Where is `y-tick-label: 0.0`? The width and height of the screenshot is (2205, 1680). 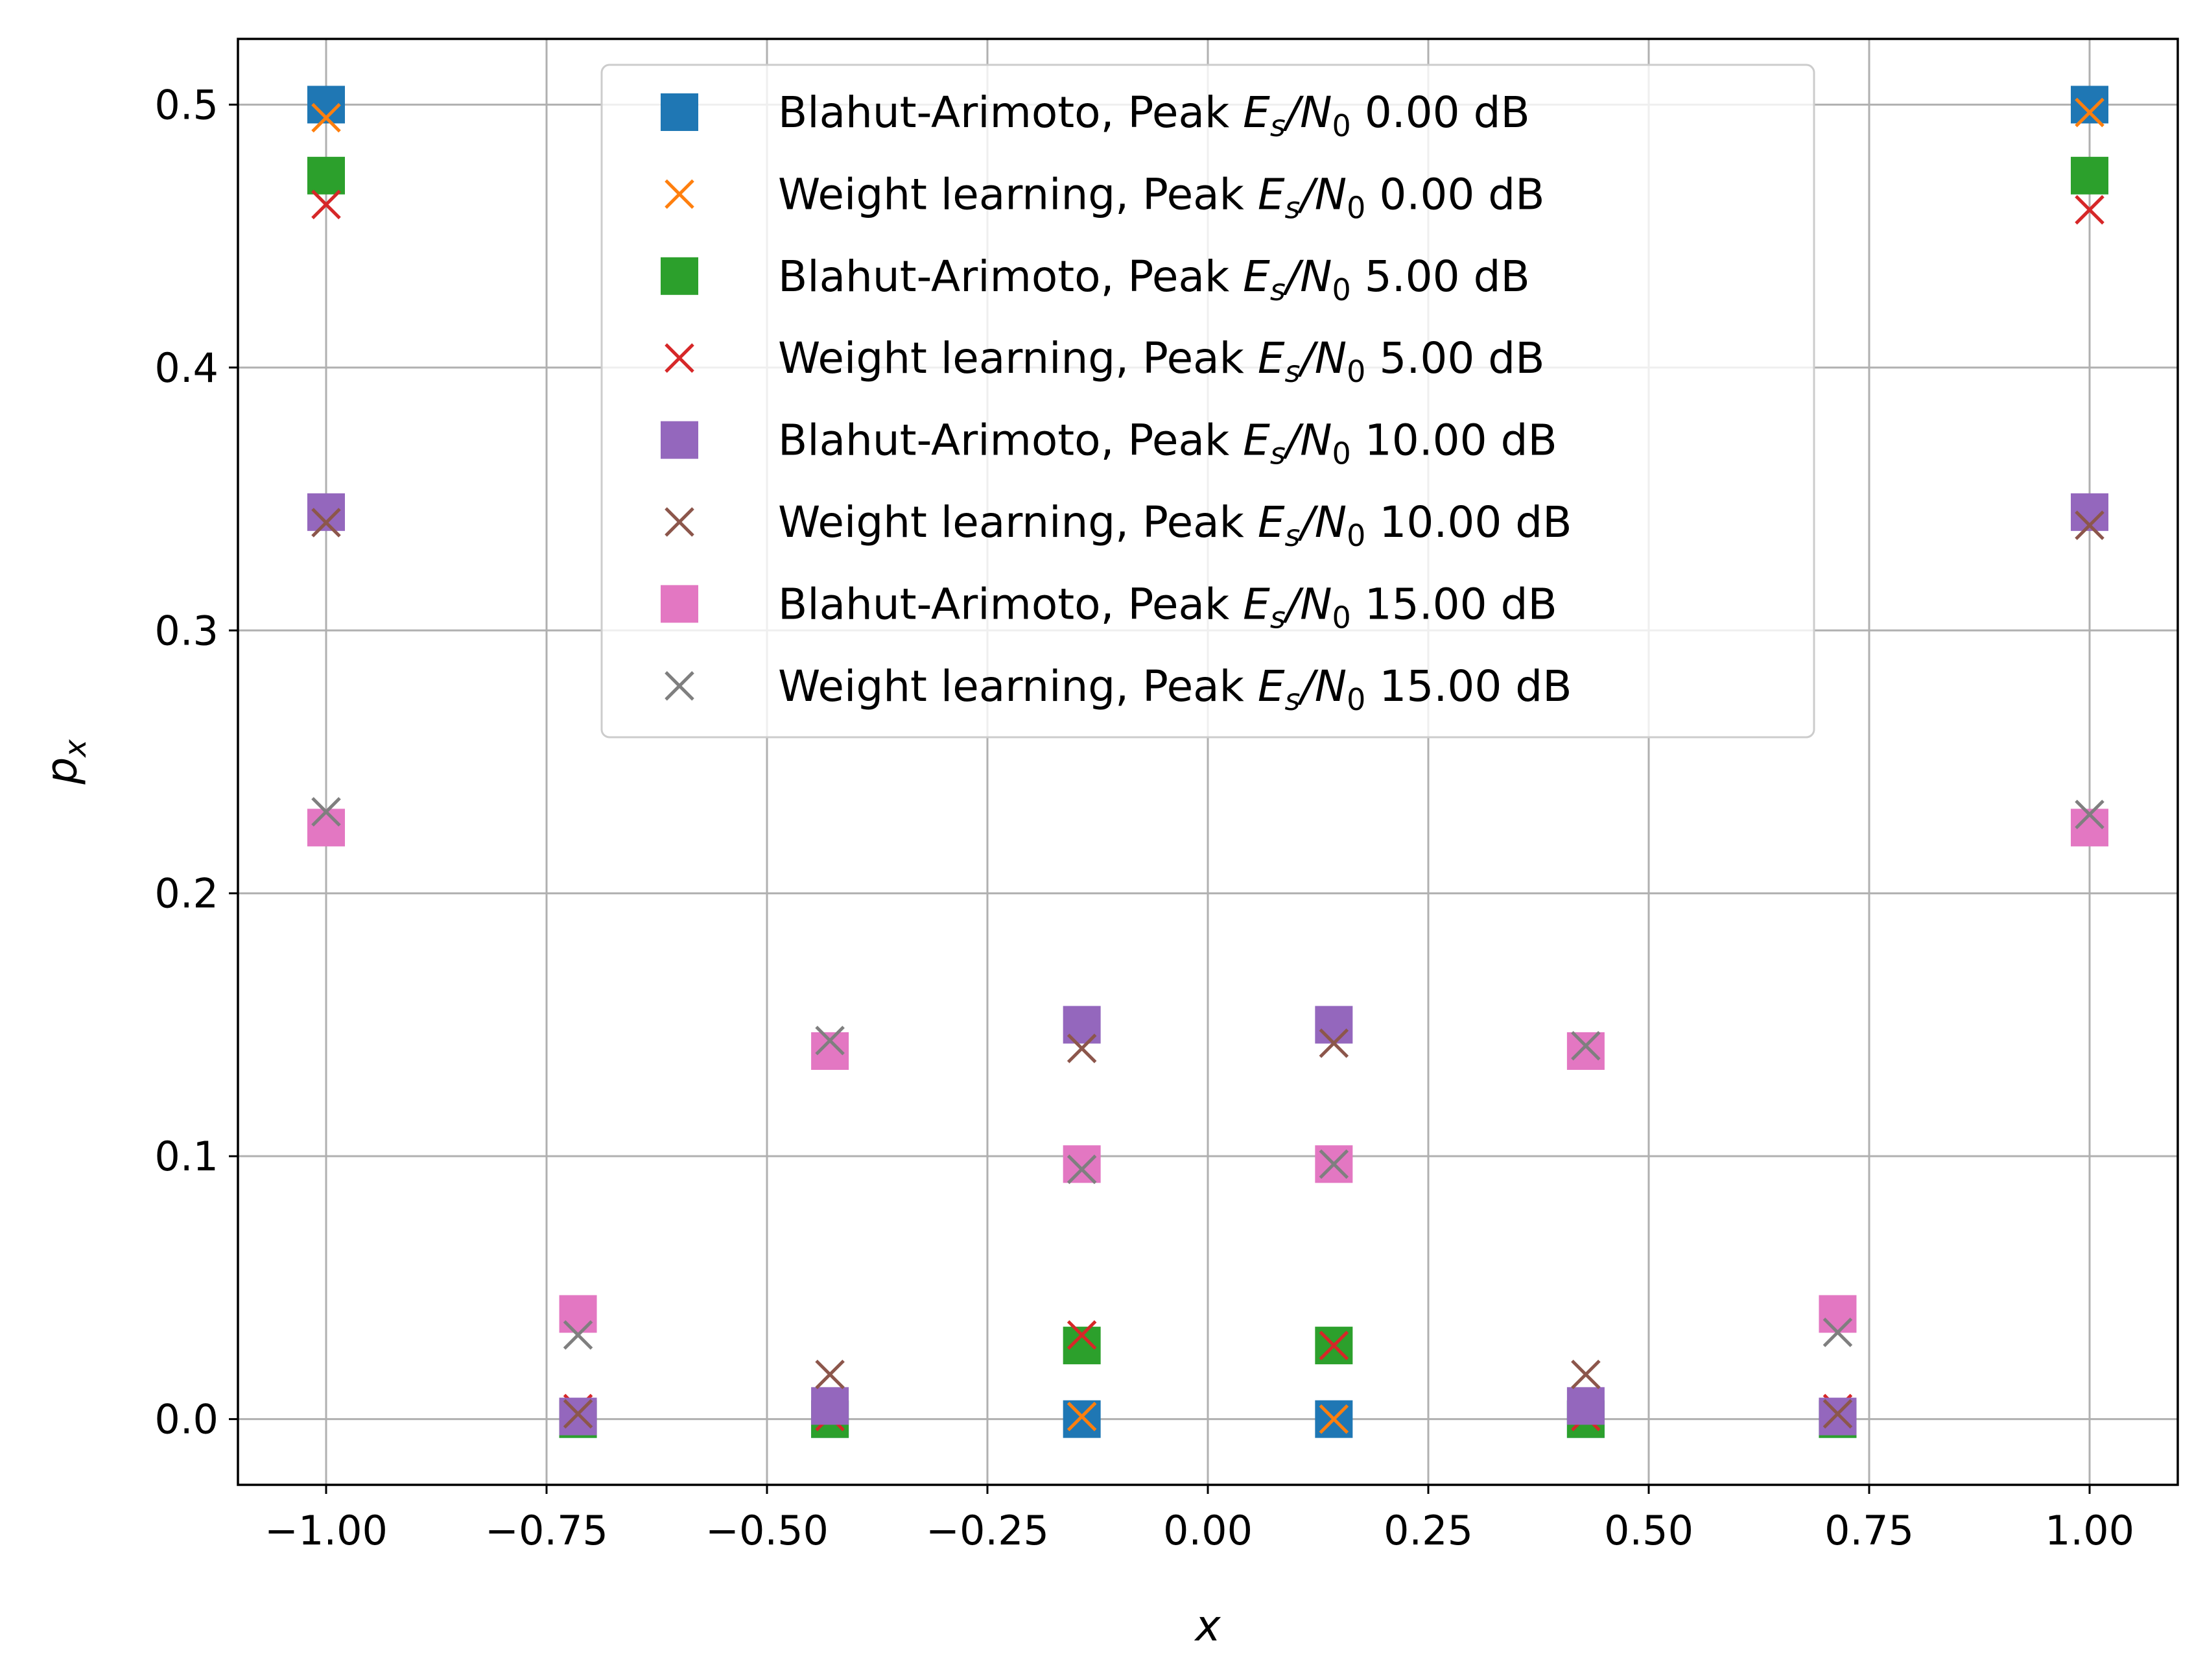
y-tick-label: 0.0 is located at coordinates (186, 1419).